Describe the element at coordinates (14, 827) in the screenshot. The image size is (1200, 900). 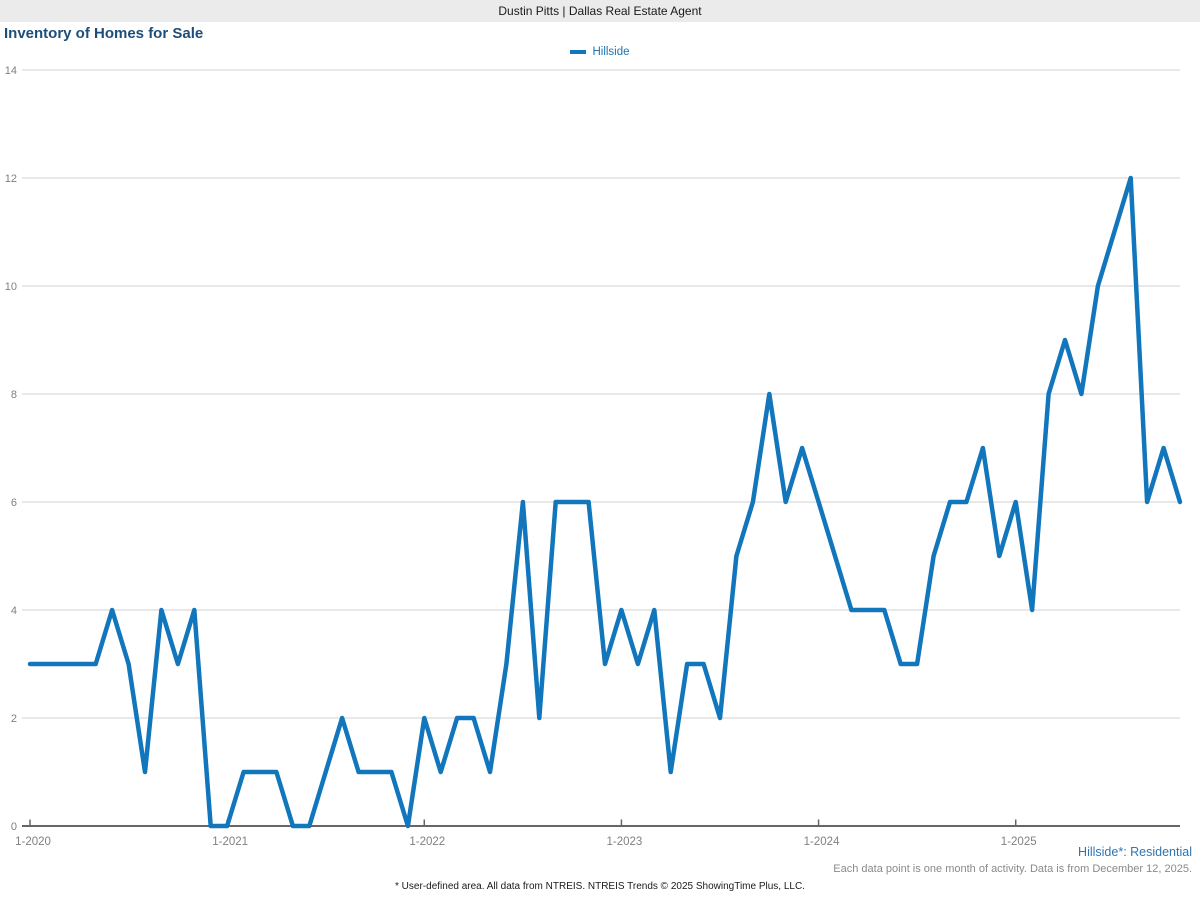
I see `y-tick-label: 0` at that location.